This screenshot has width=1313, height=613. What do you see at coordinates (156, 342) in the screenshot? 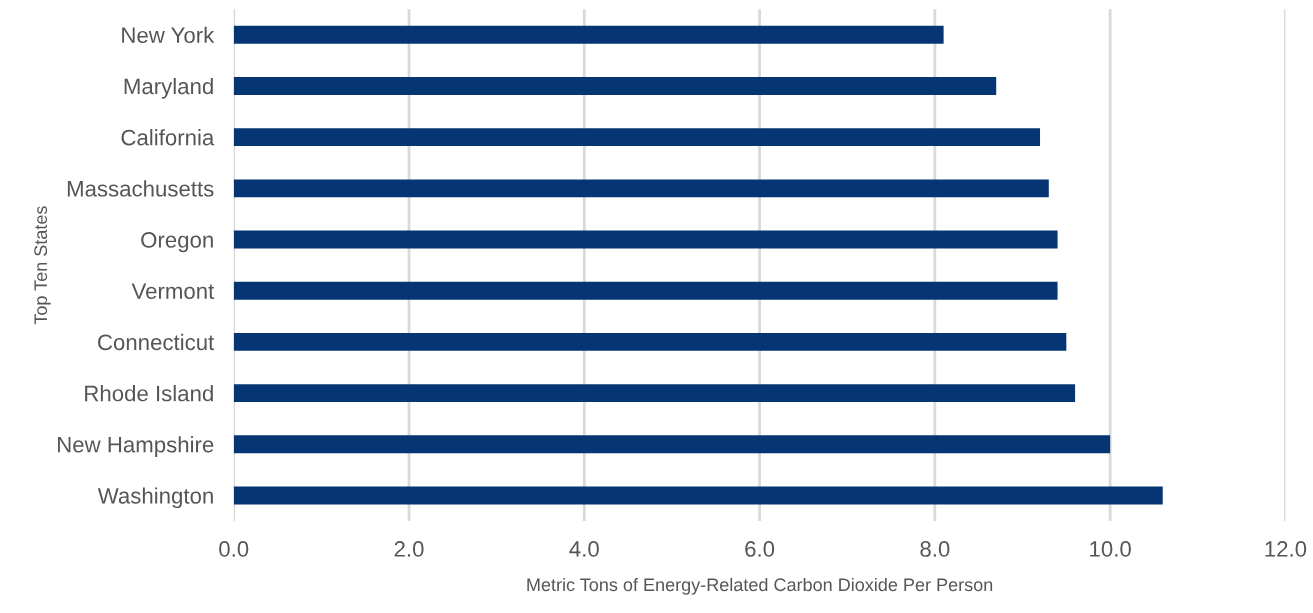
I see `y-tick-label: Connecticut` at bounding box center [156, 342].